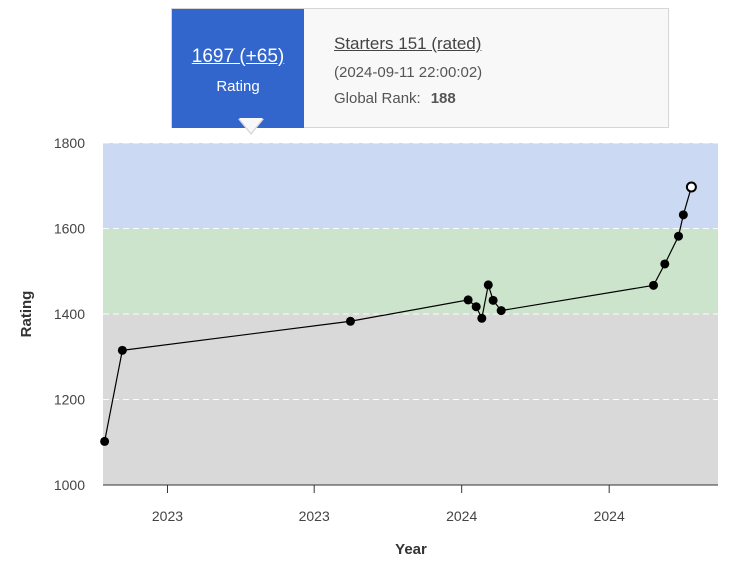 The image size is (740, 566). I want to click on data-point-highlighted, so click(691, 187).